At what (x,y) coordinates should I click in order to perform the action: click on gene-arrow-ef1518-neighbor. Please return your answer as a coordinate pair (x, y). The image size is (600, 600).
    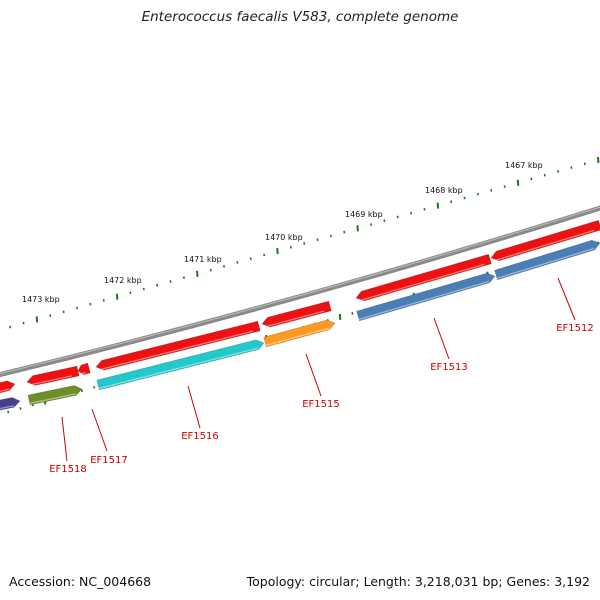
    Looking at the image, I should click on (10, 404).